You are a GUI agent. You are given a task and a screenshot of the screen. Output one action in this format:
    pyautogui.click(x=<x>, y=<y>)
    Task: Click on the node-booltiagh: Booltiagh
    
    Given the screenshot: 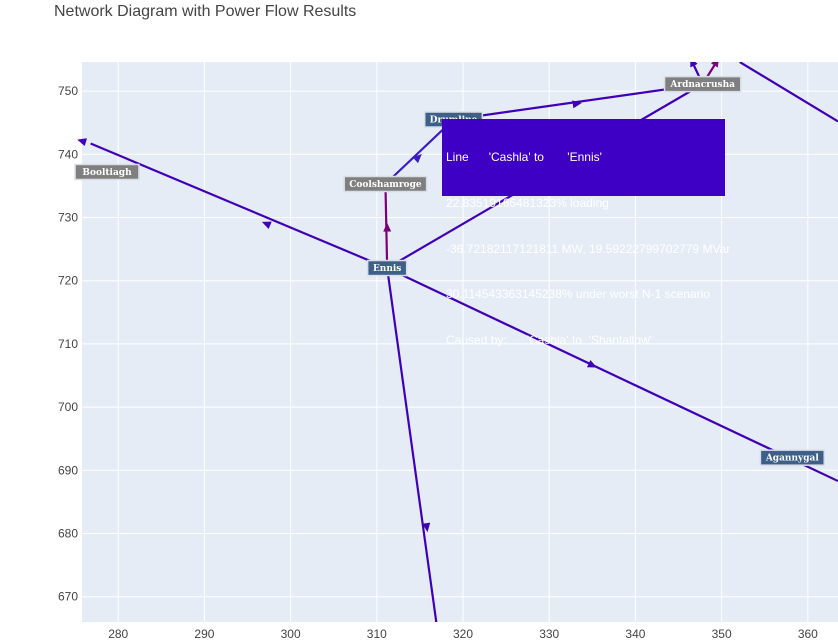 What is the action you would take?
    pyautogui.click(x=107, y=172)
    